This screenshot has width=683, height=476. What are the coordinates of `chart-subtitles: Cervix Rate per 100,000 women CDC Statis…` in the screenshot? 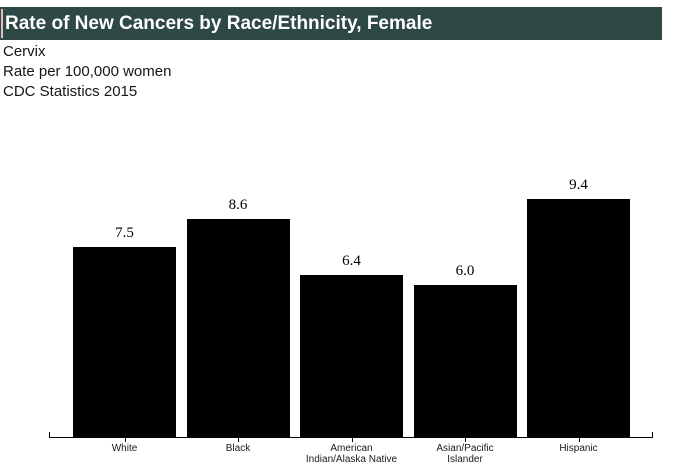 It's located at (87, 72).